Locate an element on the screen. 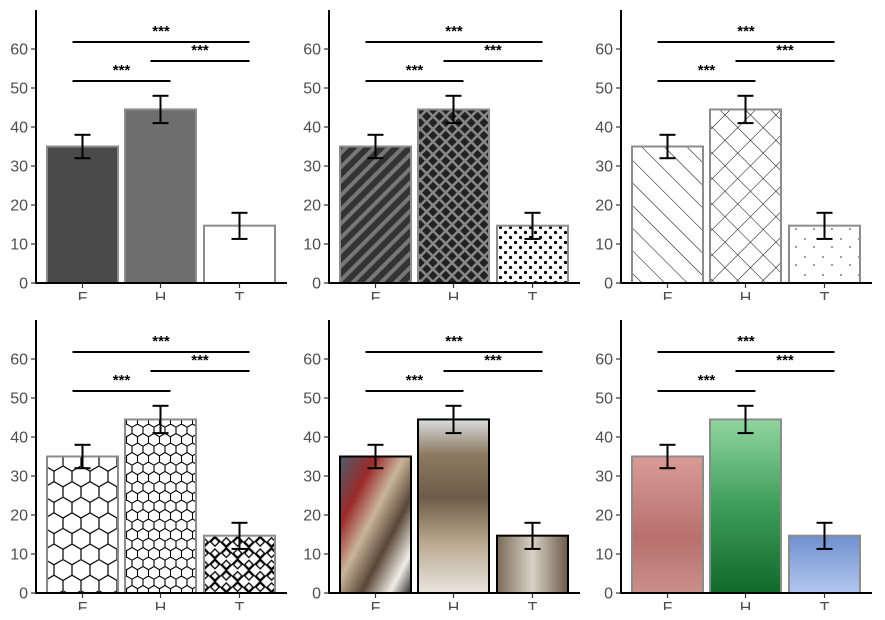  chart-svg-3: 0 10 20 30 40 50 60 F H T *** *** *** is located at coordinates (733, 155).